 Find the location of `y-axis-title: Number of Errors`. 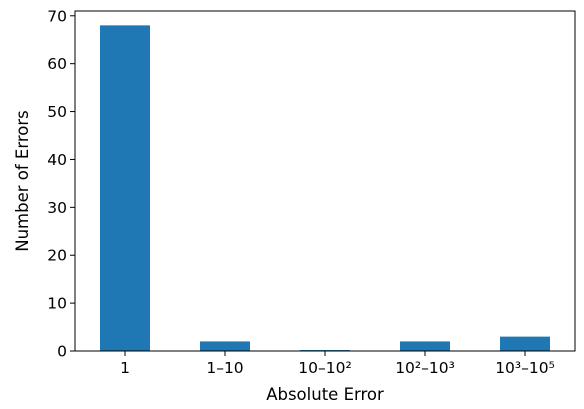

y-axis-title: Number of Errors is located at coordinates (22, 181).